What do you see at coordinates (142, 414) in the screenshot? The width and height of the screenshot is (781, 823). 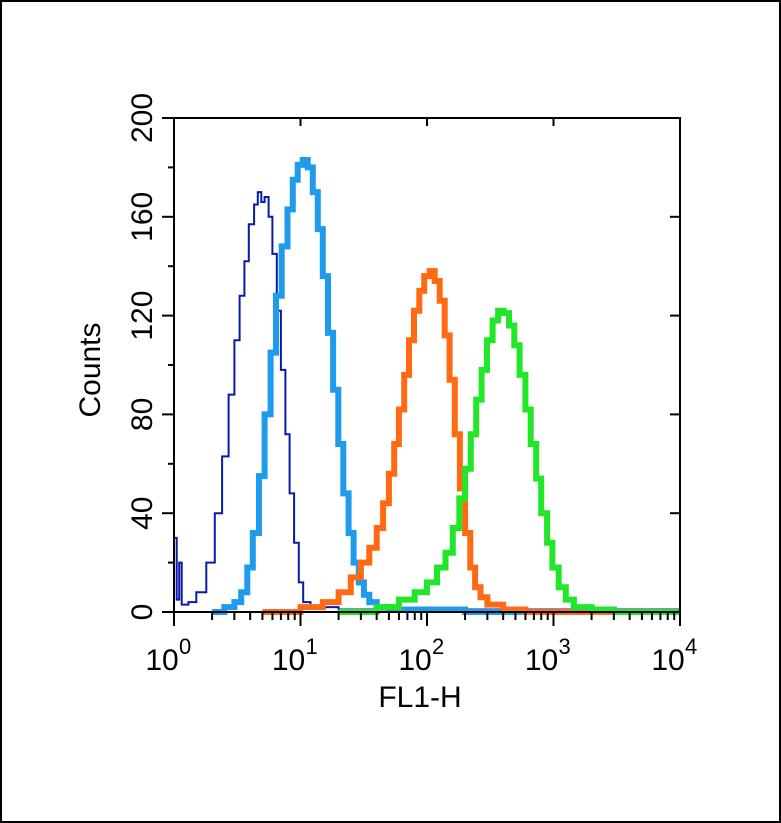 I see `y-tick-label: 80` at bounding box center [142, 414].